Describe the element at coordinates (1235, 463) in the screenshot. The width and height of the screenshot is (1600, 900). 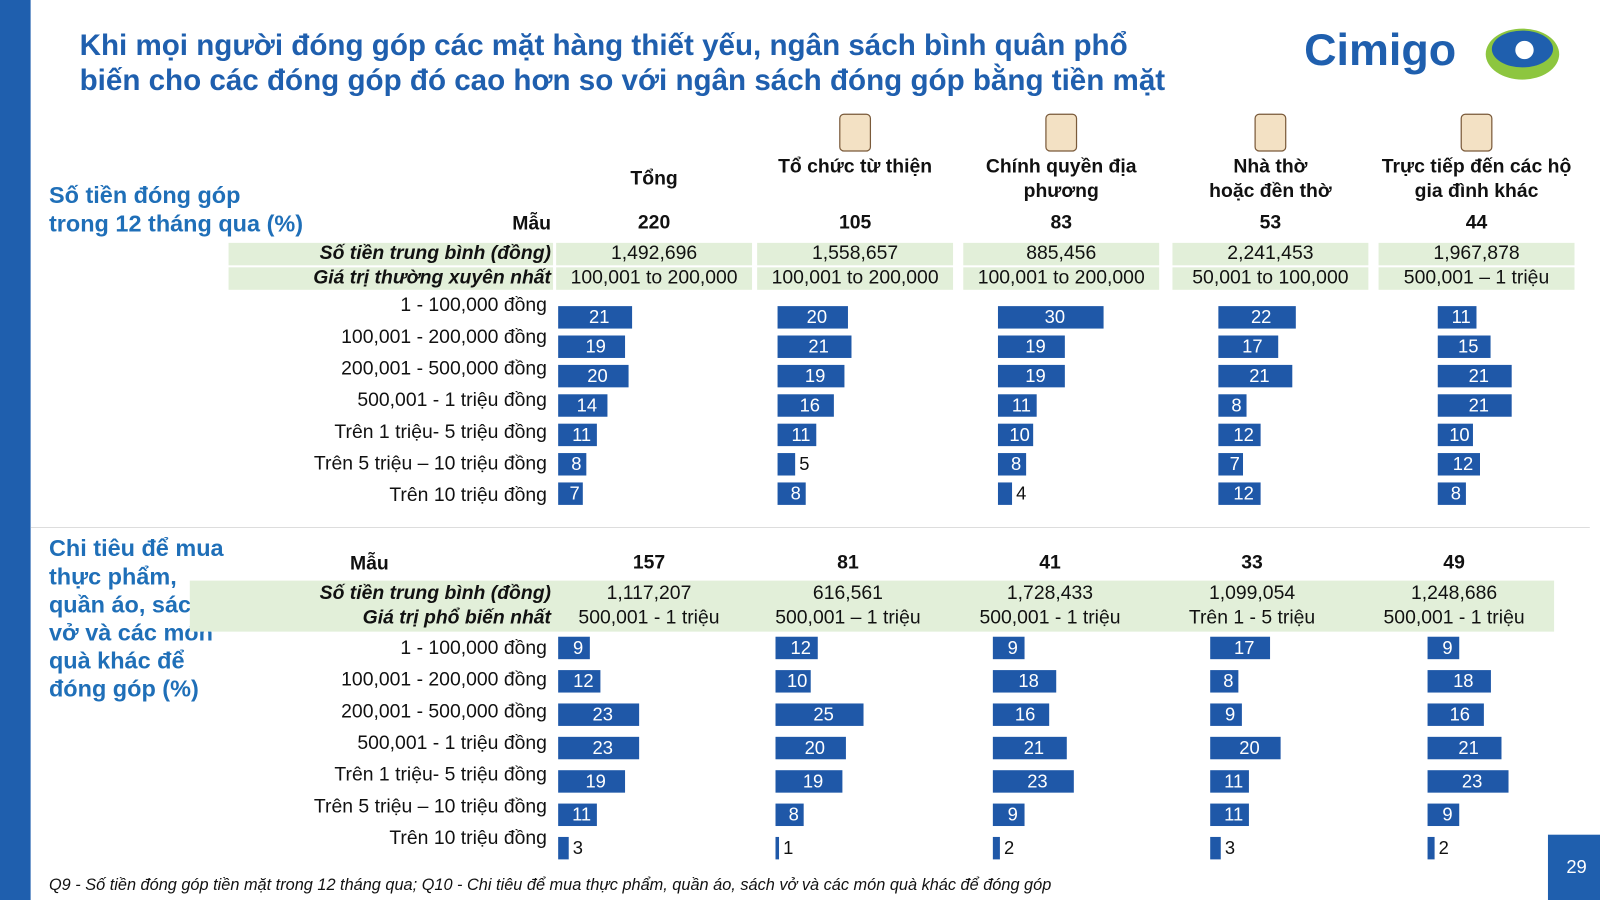
I see `bar-value: 7` at that location.